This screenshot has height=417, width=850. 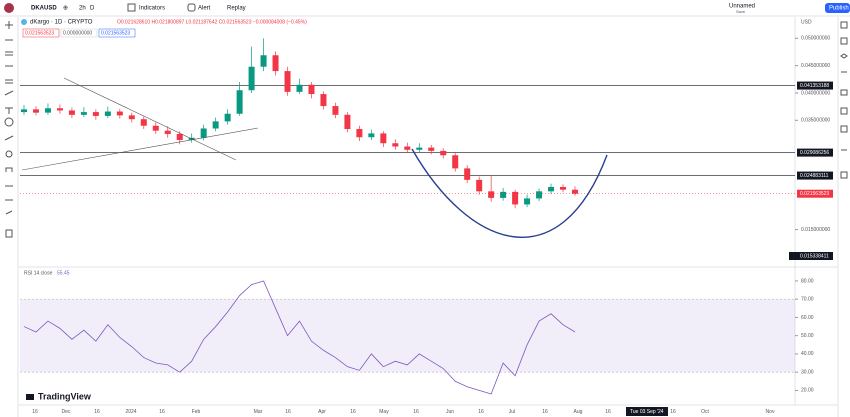 What do you see at coordinates (9, 129) in the screenshot?
I see `drawing-tools` at bounding box center [9, 129].